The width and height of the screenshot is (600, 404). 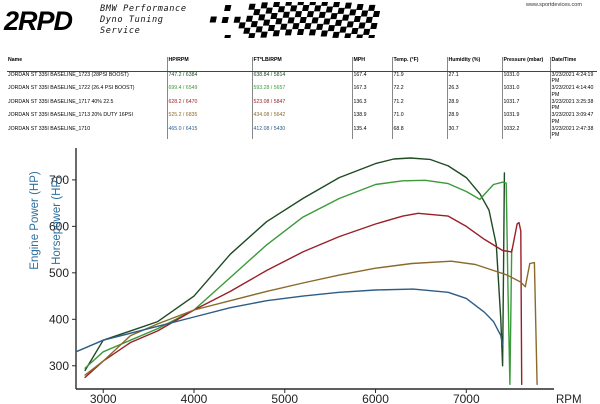 What do you see at coordinates (284, 398) in the screenshot?
I see `x-tick-label: 5000` at bounding box center [284, 398].